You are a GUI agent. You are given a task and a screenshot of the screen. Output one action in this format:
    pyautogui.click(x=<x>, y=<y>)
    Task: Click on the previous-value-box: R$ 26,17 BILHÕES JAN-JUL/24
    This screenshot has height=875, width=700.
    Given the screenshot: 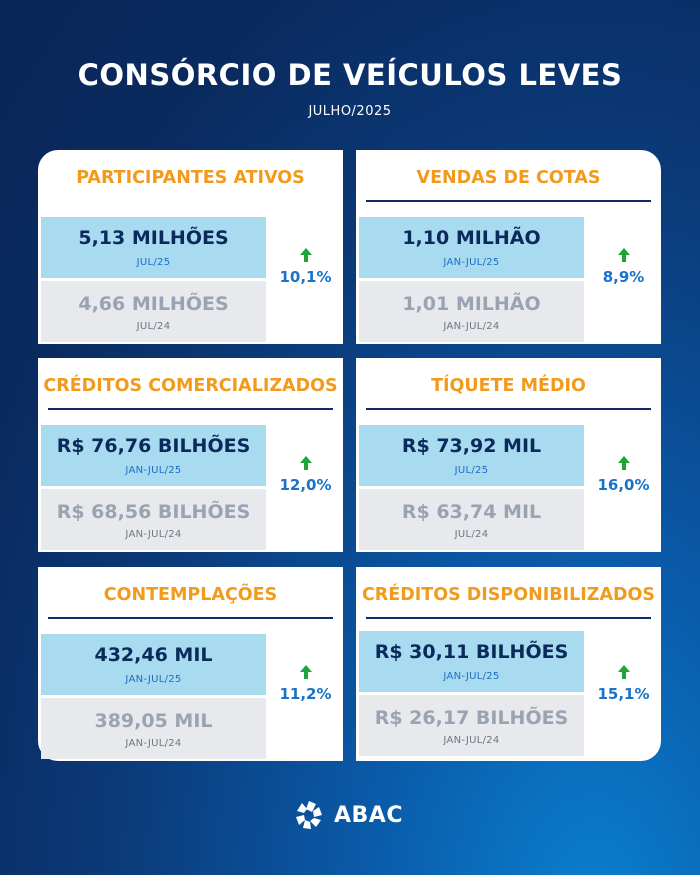 What is the action you would take?
    pyautogui.click(x=471, y=725)
    